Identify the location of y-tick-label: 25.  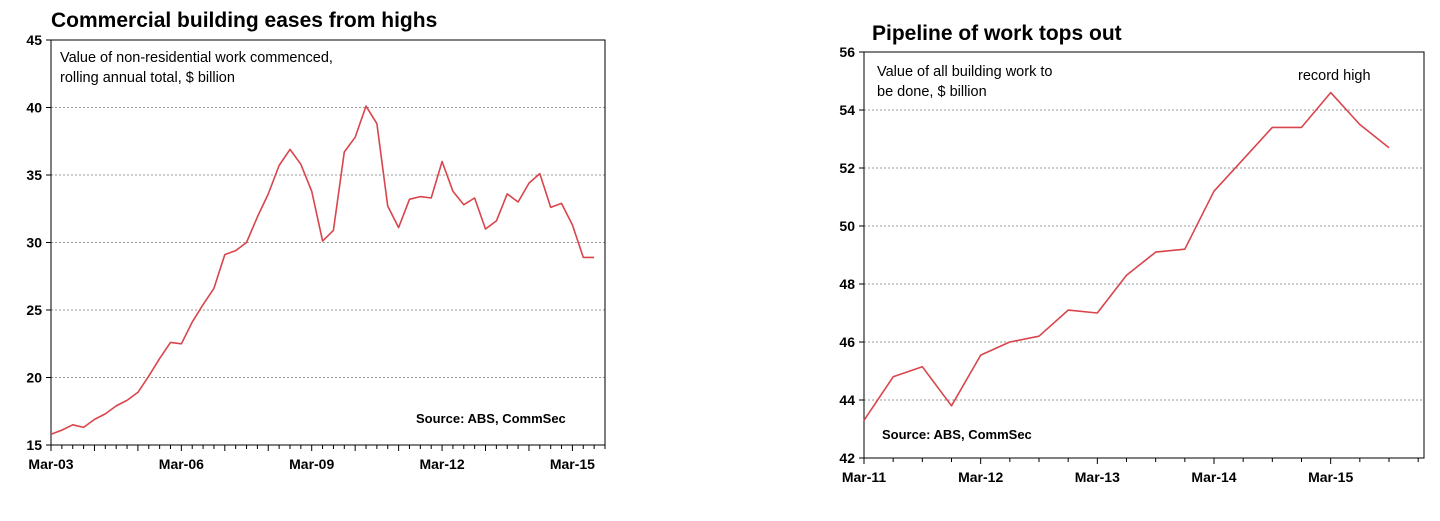
(34, 310).